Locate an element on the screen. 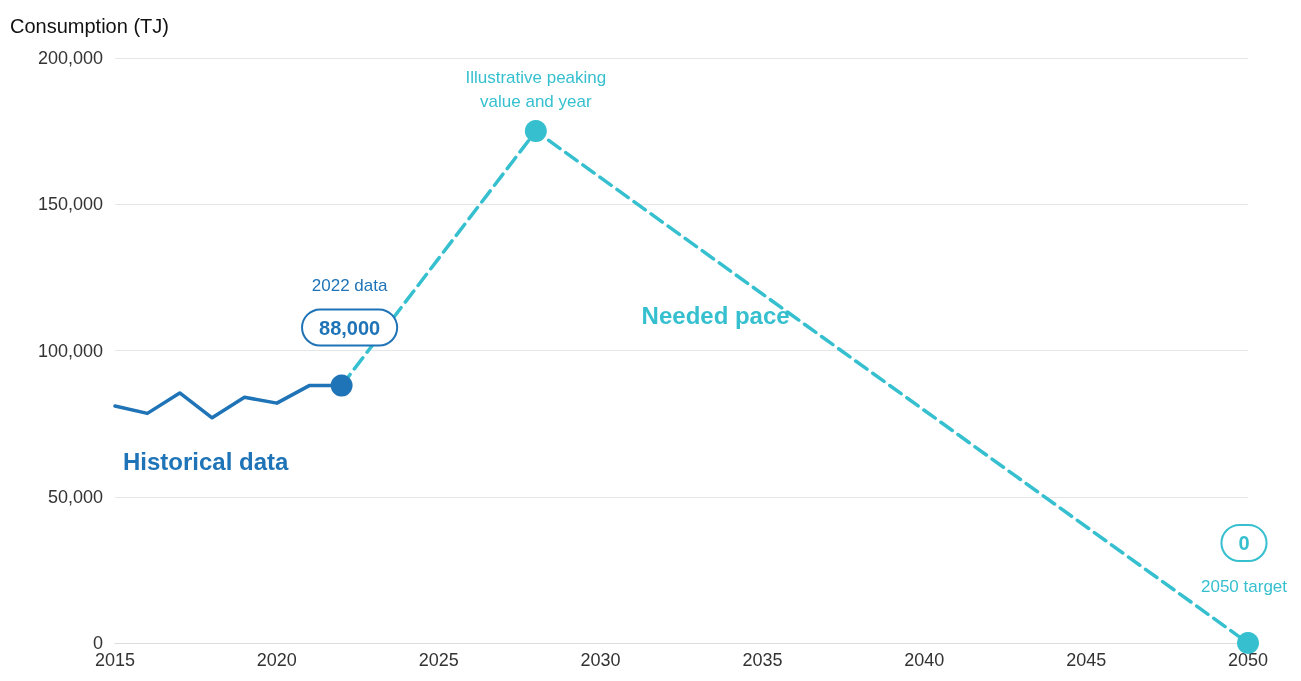 The image size is (1301, 681). x-tick-label: 2050 is located at coordinates (1248, 660).